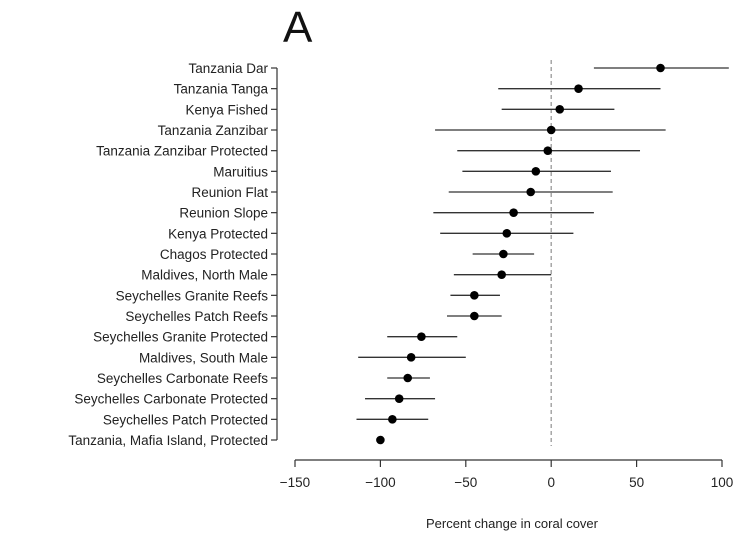 This screenshot has width=740, height=539. I want to click on category-label: Kenya Protected, so click(218, 233).